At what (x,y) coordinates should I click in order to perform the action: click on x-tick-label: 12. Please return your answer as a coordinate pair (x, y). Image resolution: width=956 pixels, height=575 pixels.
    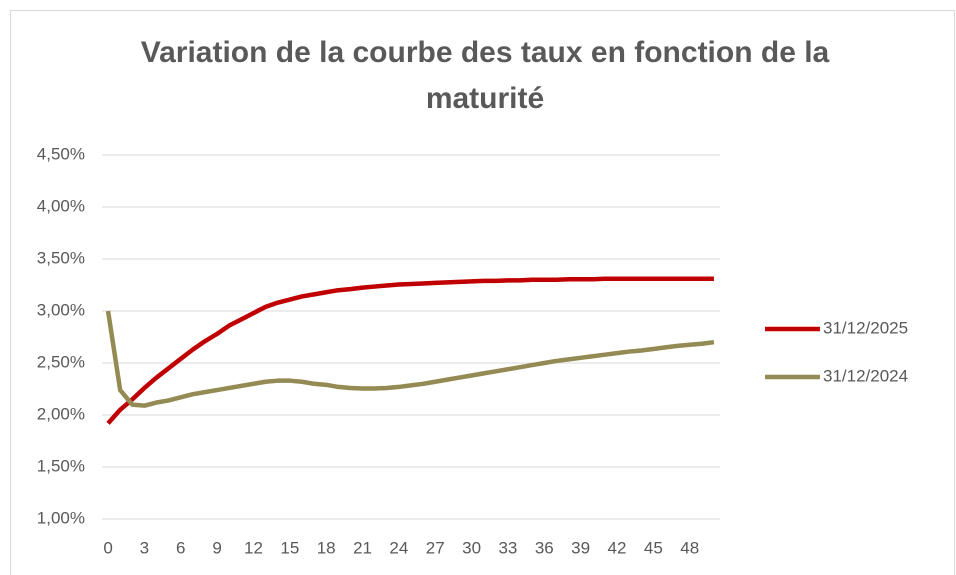
    Looking at the image, I should click on (253, 547).